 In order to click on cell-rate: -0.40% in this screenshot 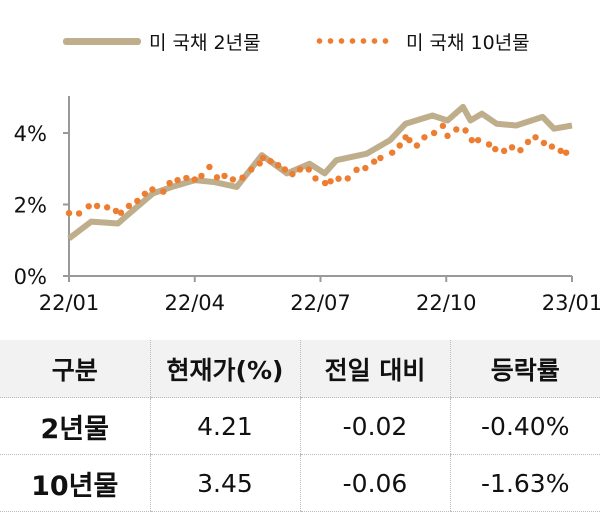, I will do `click(524, 426)`.